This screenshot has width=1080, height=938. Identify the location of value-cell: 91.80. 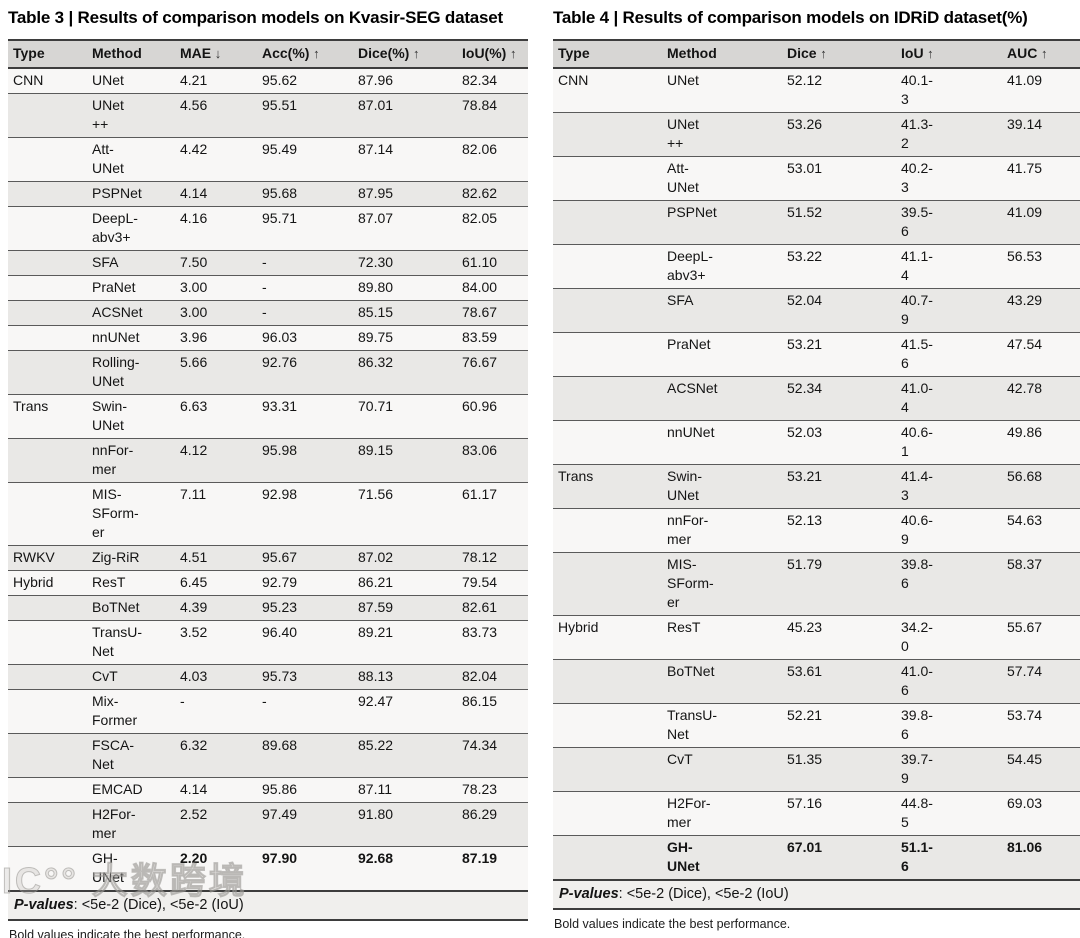
(376, 814).